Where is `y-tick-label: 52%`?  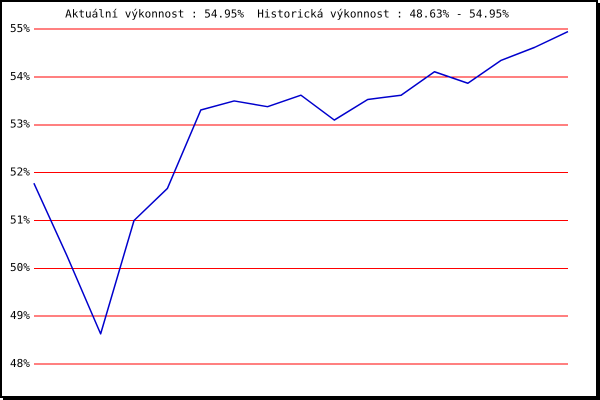
y-tick-label: 52% is located at coordinates (20, 172).